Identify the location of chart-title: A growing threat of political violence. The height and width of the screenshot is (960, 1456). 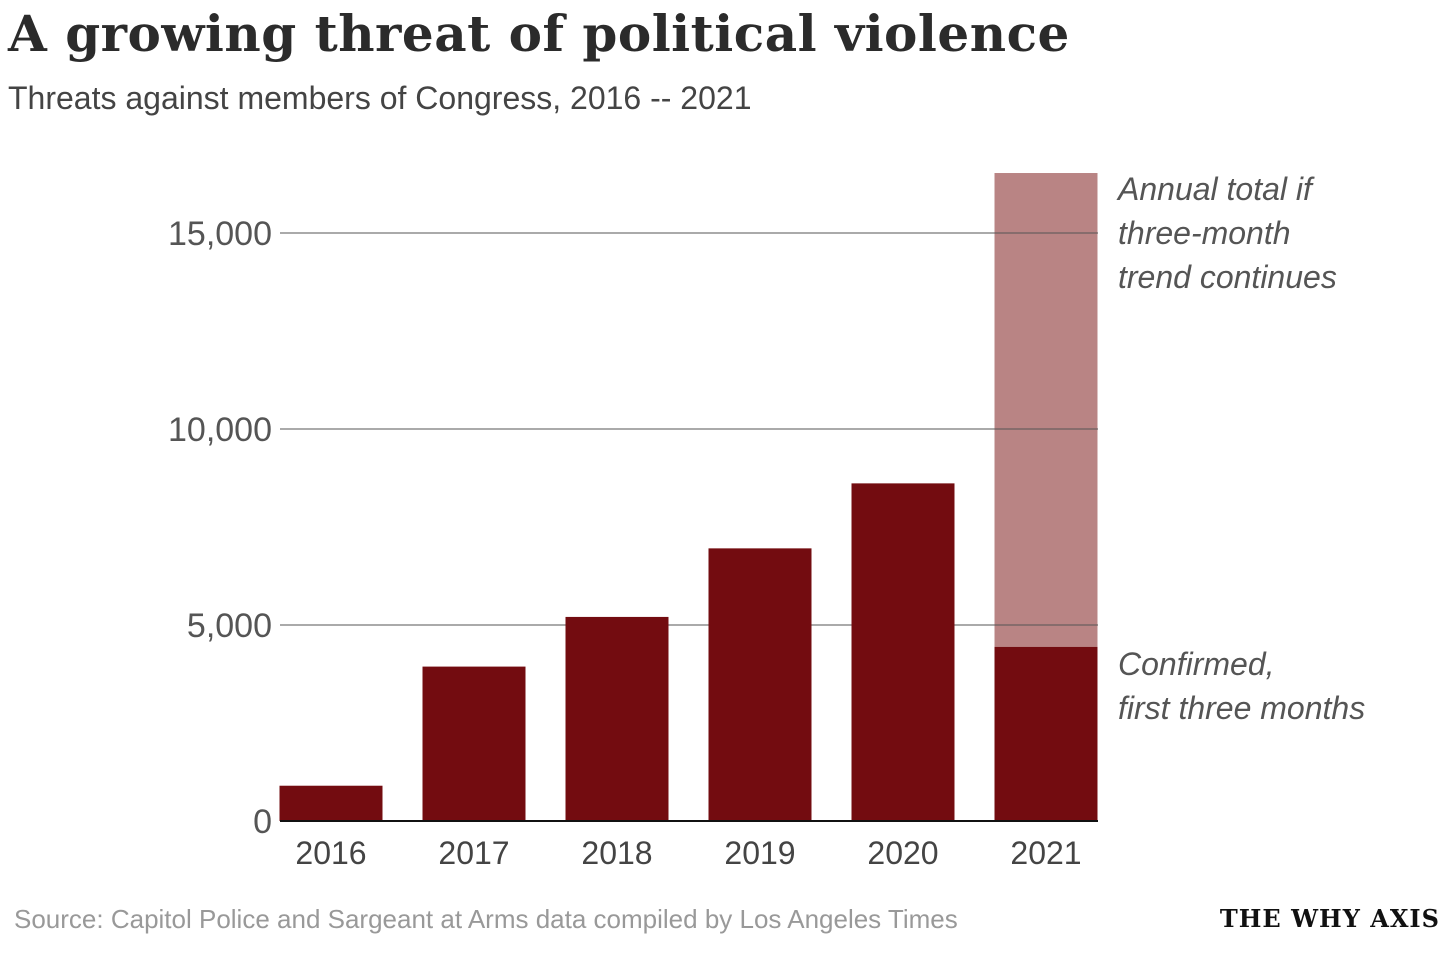
(539, 33).